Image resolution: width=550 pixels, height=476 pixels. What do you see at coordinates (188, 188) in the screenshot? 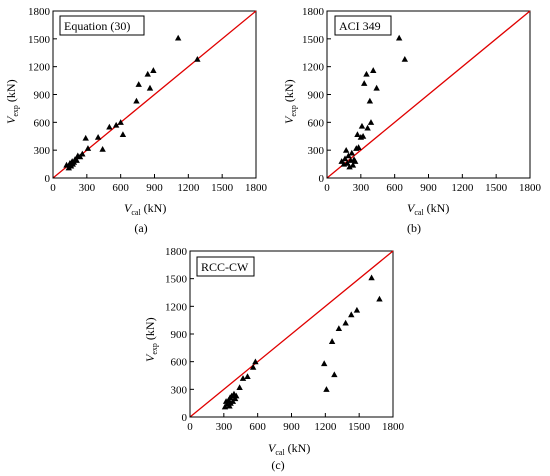
I see `x-tick-label-a-4: 1200` at bounding box center [188, 188].